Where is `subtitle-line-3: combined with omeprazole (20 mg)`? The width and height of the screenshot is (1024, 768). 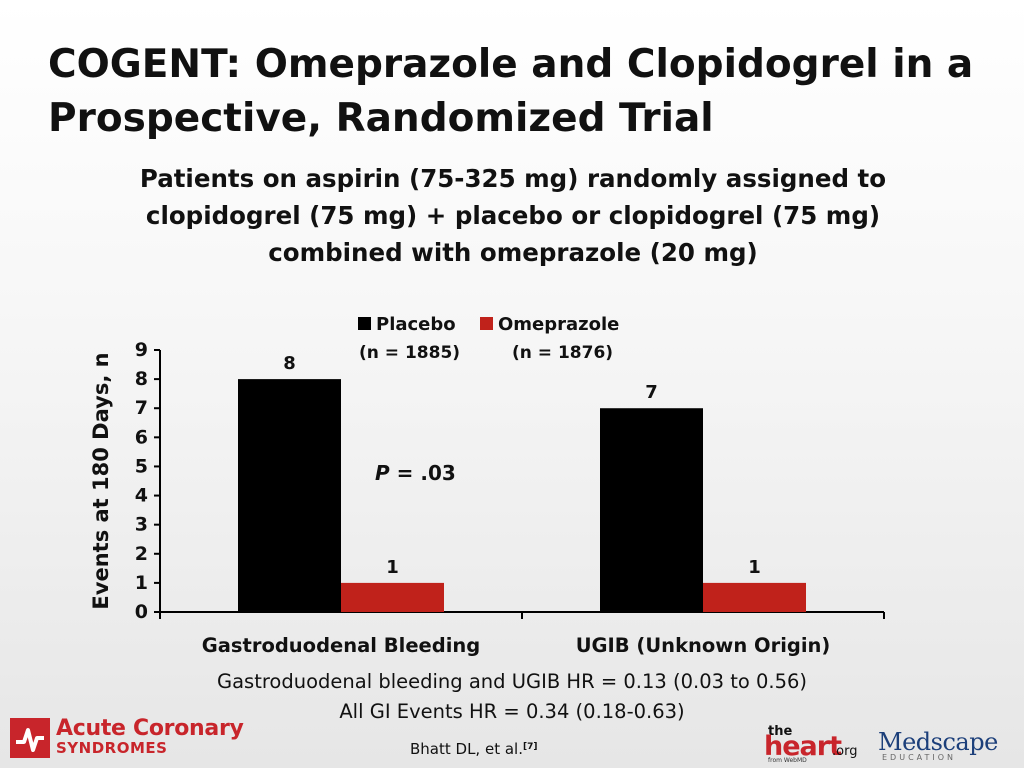 subtitle-line-3: combined with omeprazole (20 mg) is located at coordinates (513, 252).